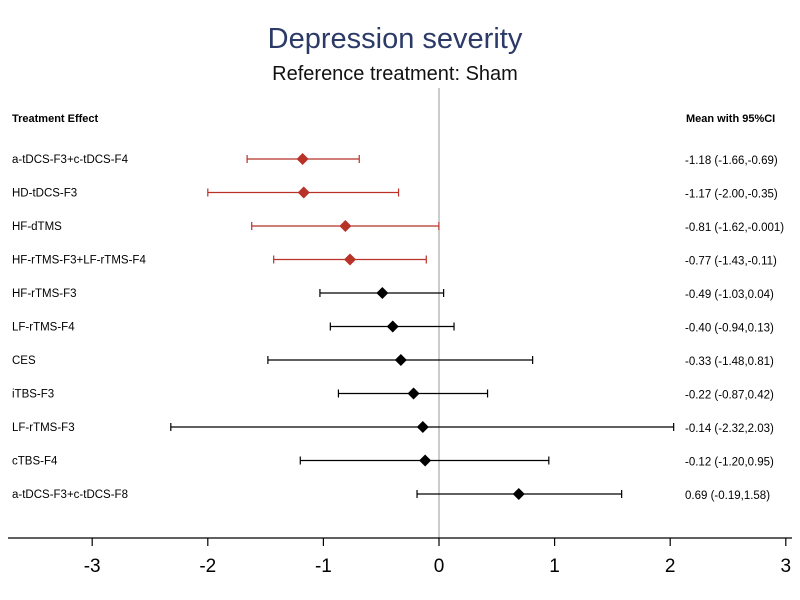 This screenshot has height=600, width=800. Describe the element at coordinates (394, 260) in the screenshot. I see `forest-row: HF-rTMS-F3+LF-rTMS-F4 -0.77 (-1.43,-0.11)` at that location.